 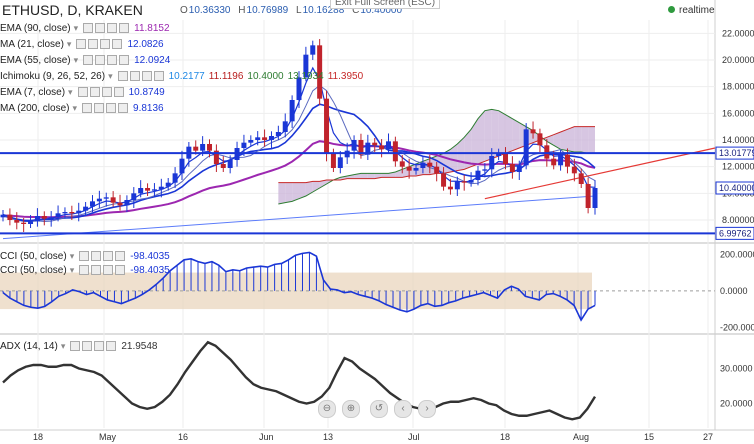 I want to click on indicator-legend-row: EMA (90, close) ▾ 11.8152, so click(x=85, y=28).